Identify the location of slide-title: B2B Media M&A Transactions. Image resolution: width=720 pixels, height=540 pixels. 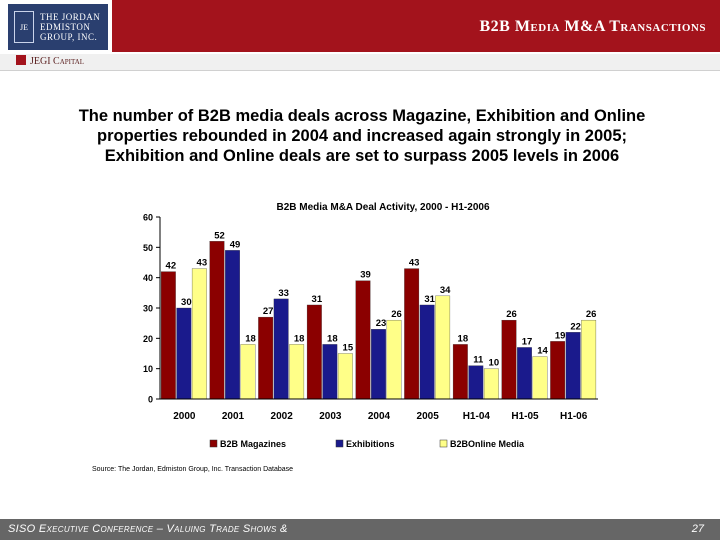
(592, 26).